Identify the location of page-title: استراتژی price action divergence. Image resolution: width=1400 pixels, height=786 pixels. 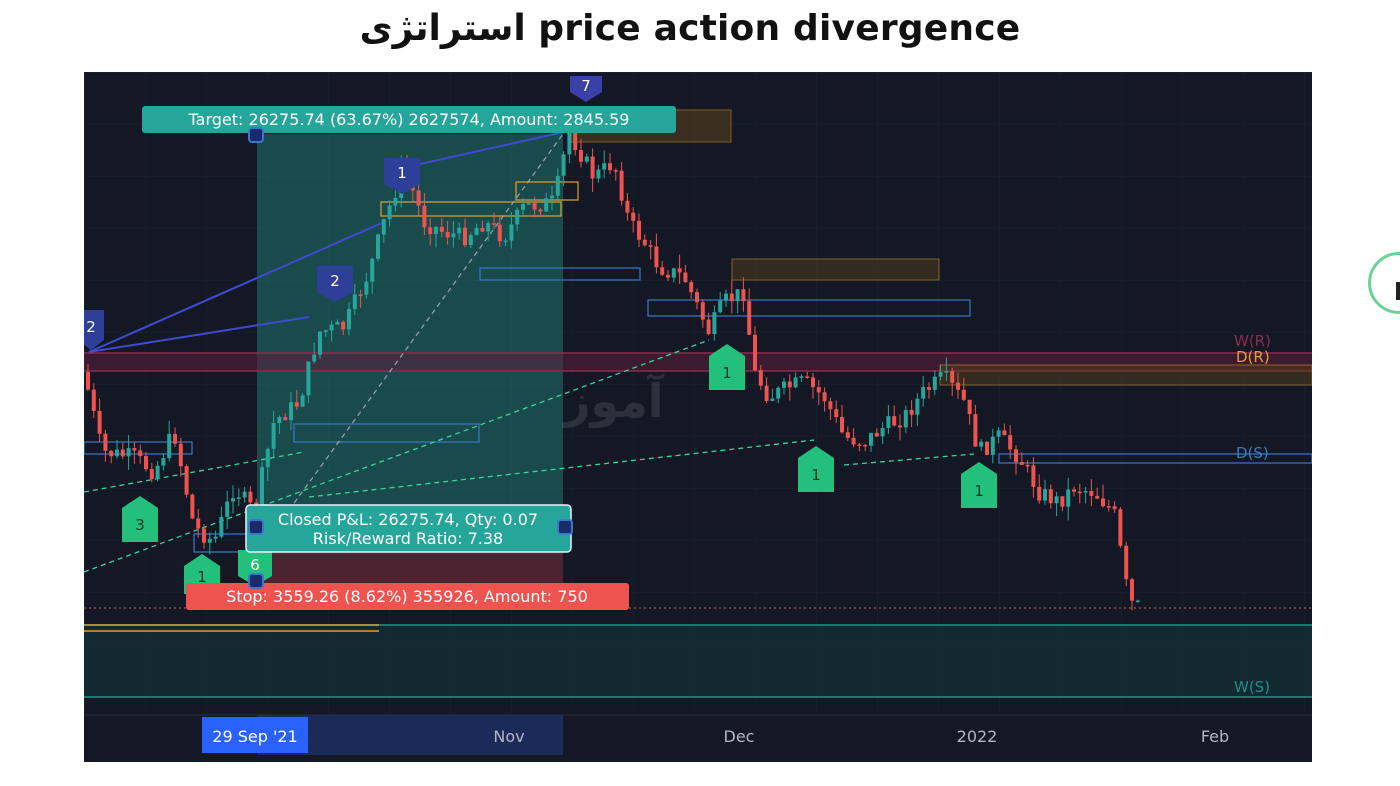
(690, 28).